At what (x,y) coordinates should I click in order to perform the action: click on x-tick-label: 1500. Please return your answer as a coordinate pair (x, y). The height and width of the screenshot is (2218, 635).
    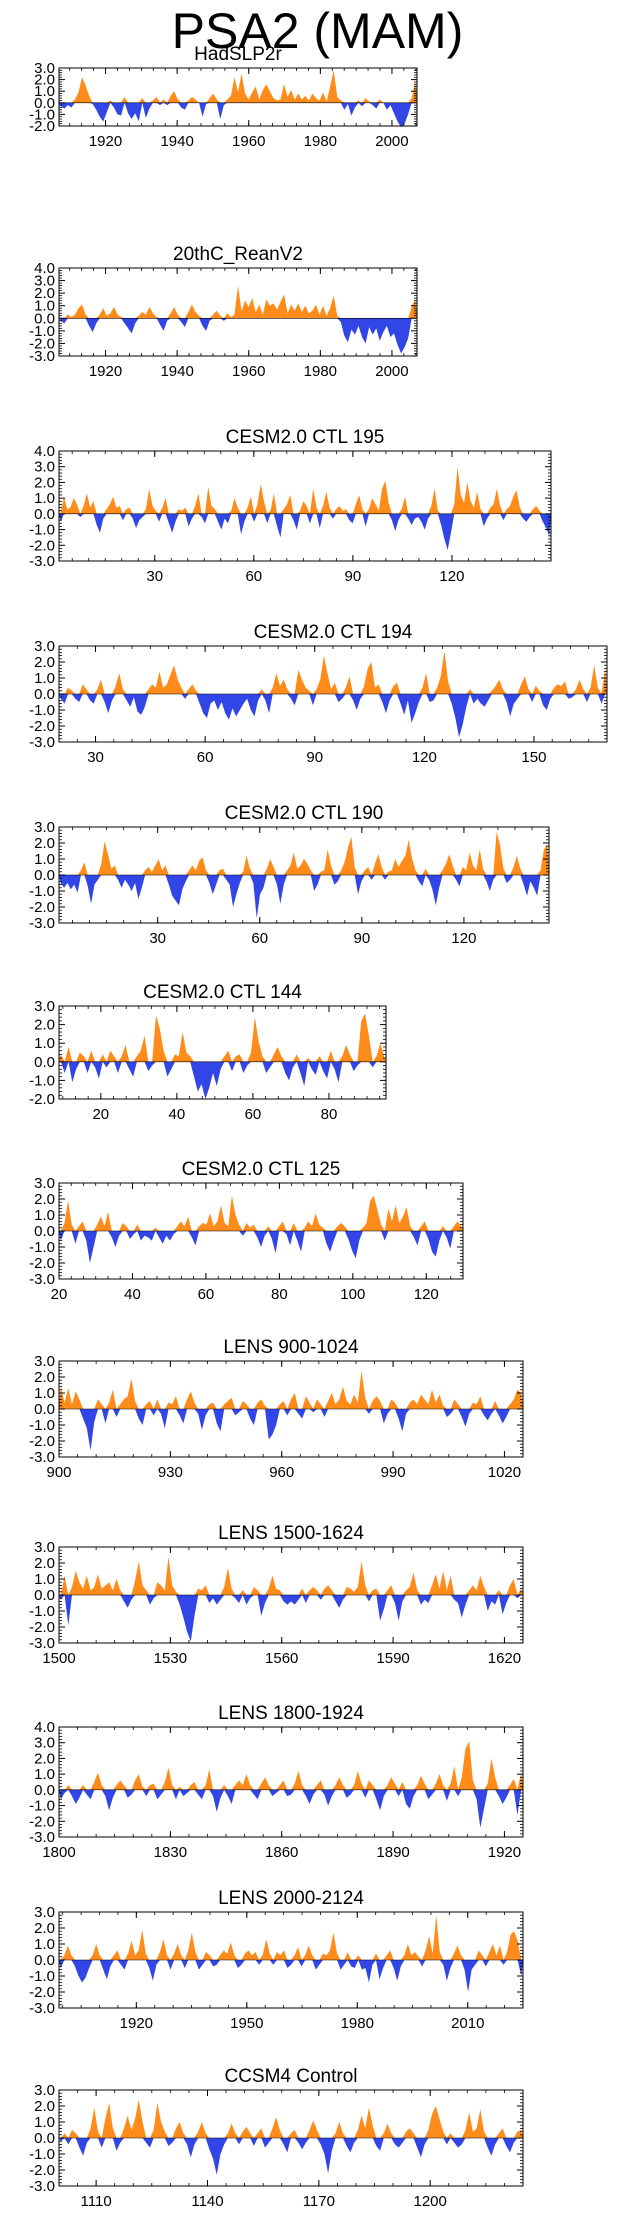
    Looking at the image, I should click on (58, 1658).